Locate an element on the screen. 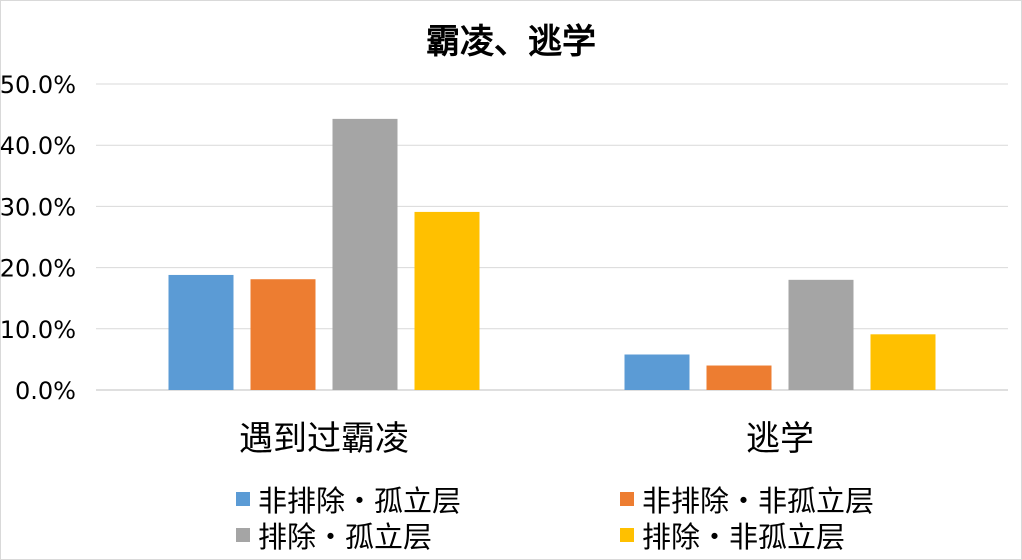  legend-label: 非排除・非孤立层 is located at coordinates (758, 501).